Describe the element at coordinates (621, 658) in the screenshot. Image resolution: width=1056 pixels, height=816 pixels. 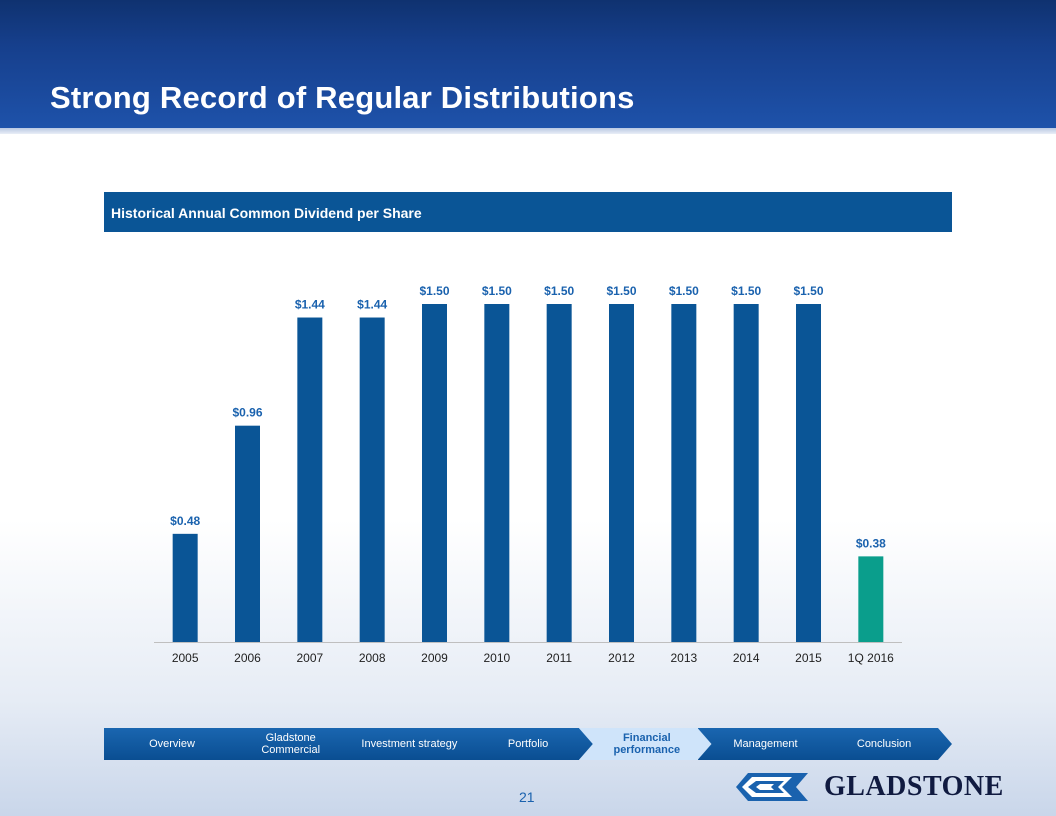
I see `x-tick-label-2012: 2012` at that location.